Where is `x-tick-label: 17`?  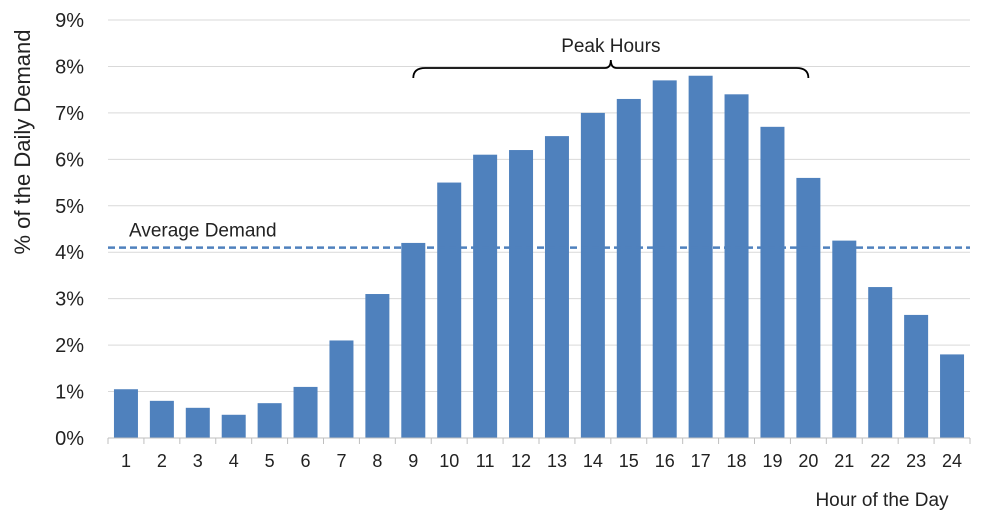 x-tick-label: 17 is located at coordinates (701, 461).